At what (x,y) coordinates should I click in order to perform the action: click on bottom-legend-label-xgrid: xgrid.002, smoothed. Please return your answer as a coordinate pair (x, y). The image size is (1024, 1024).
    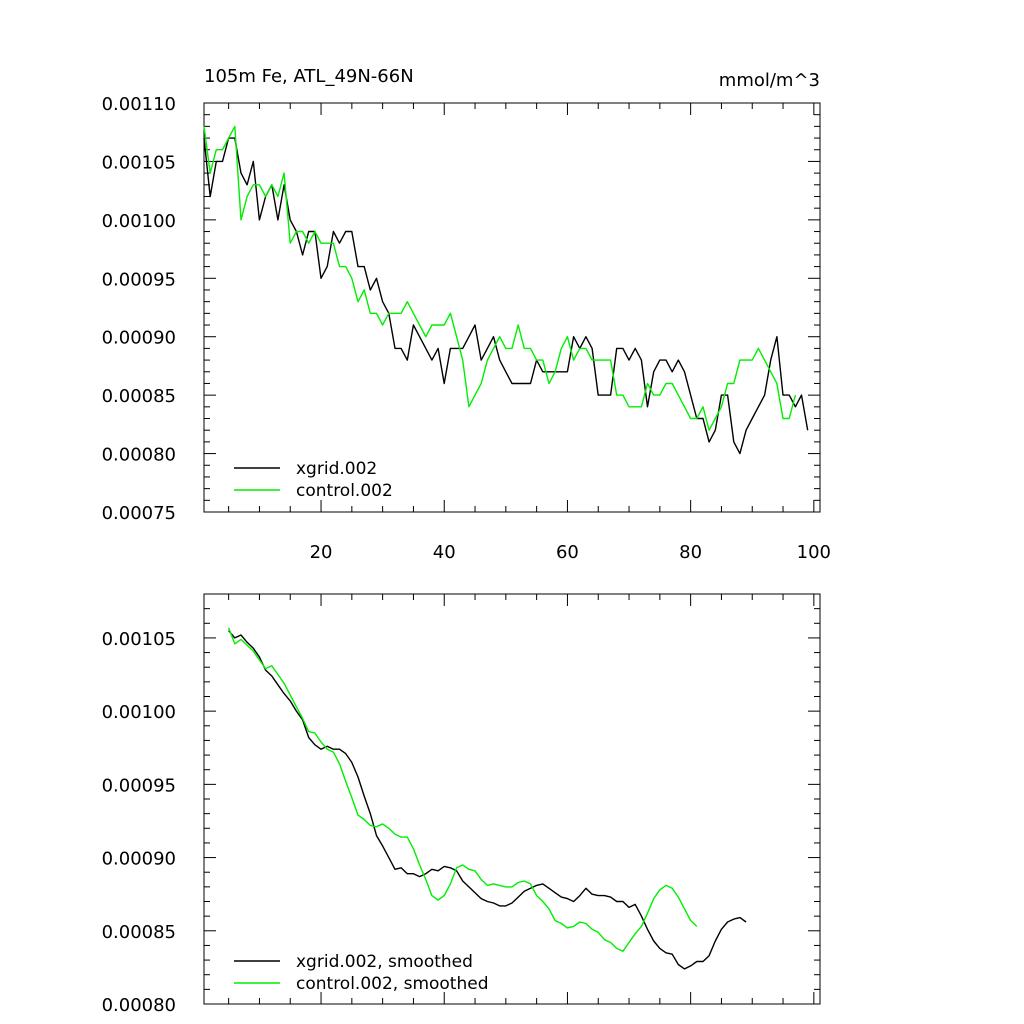
    Looking at the image, I should click on (384, 962).